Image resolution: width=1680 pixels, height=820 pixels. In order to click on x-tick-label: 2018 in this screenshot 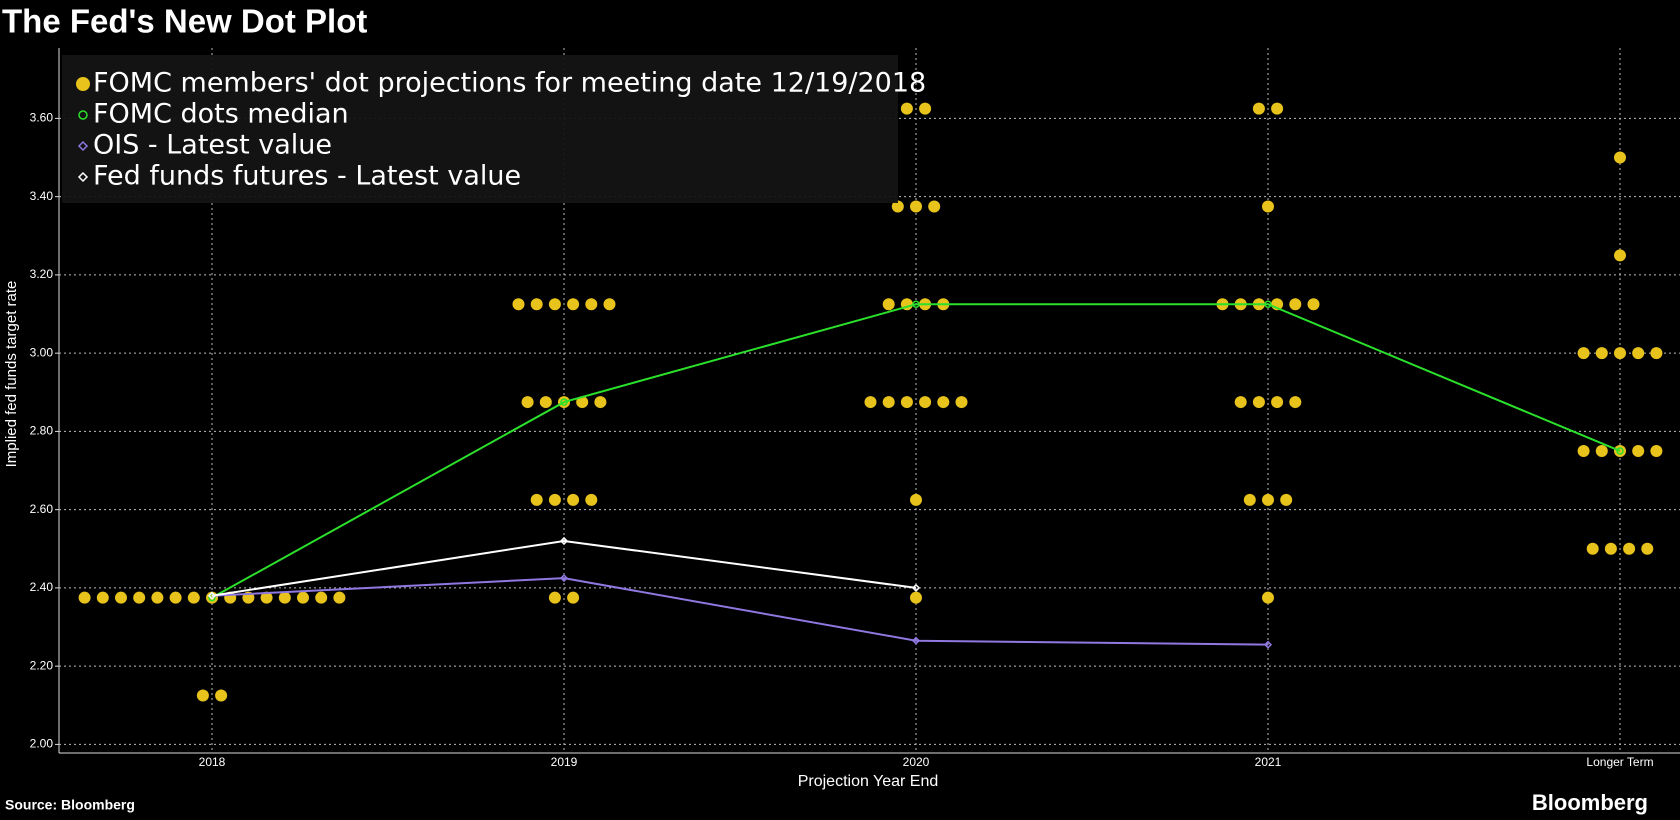, I will do `click(212, 762)`.